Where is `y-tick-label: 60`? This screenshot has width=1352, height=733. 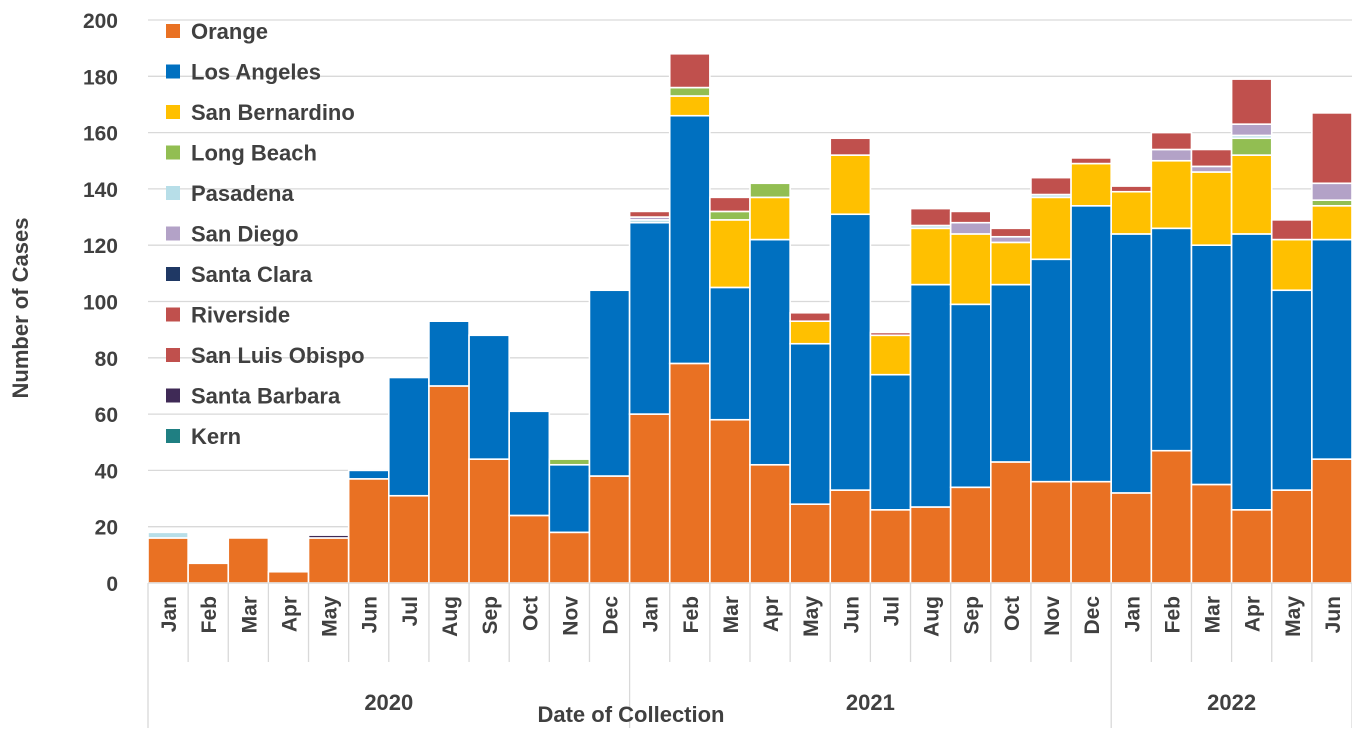 y-tick-label: 60 is located at coordinates (106, 415).